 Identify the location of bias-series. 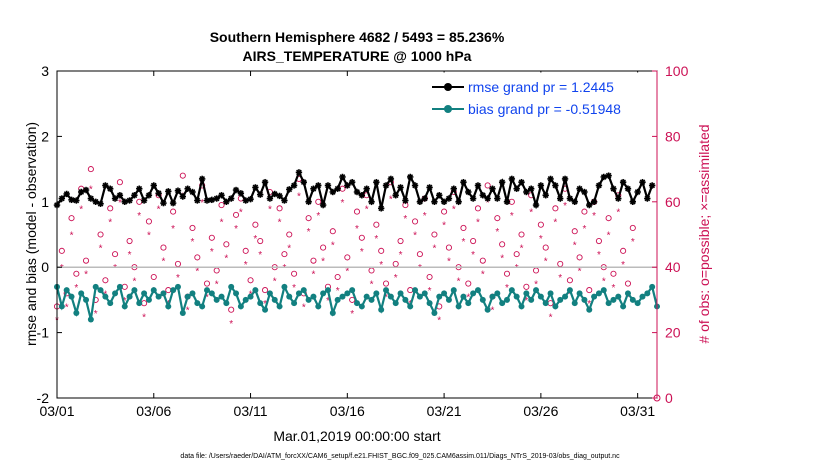
(357, 303).